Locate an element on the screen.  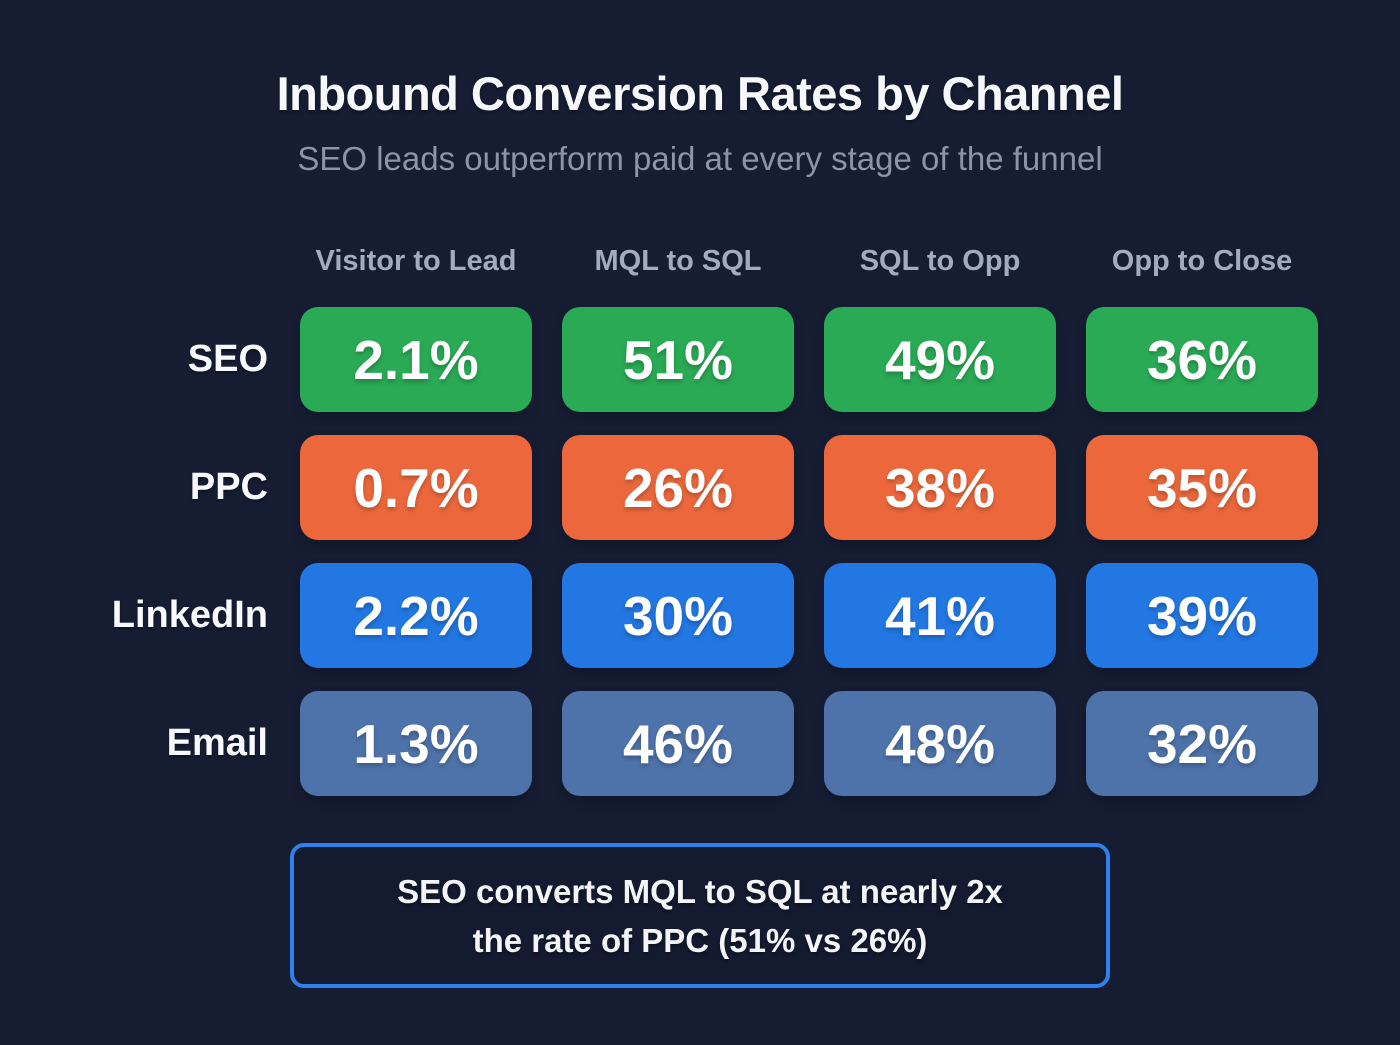
cell-linkedin-mql-to-sql: 30% is located at coordinates (678, 615).